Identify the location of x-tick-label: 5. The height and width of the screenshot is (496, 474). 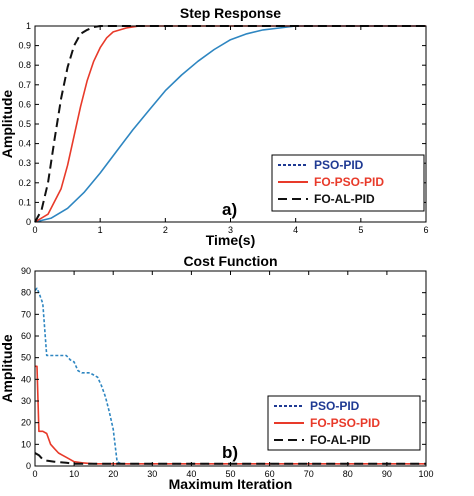
(360, 230).